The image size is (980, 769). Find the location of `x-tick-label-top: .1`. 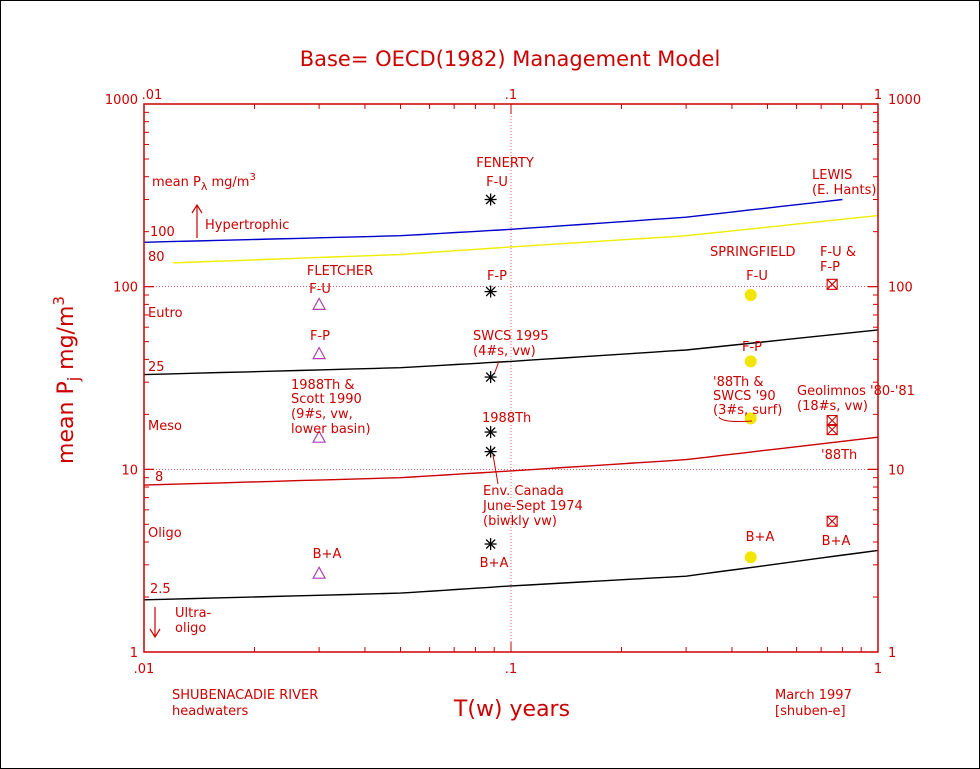

x-tick-label-top: .1 is located at coordinates (511, 95).